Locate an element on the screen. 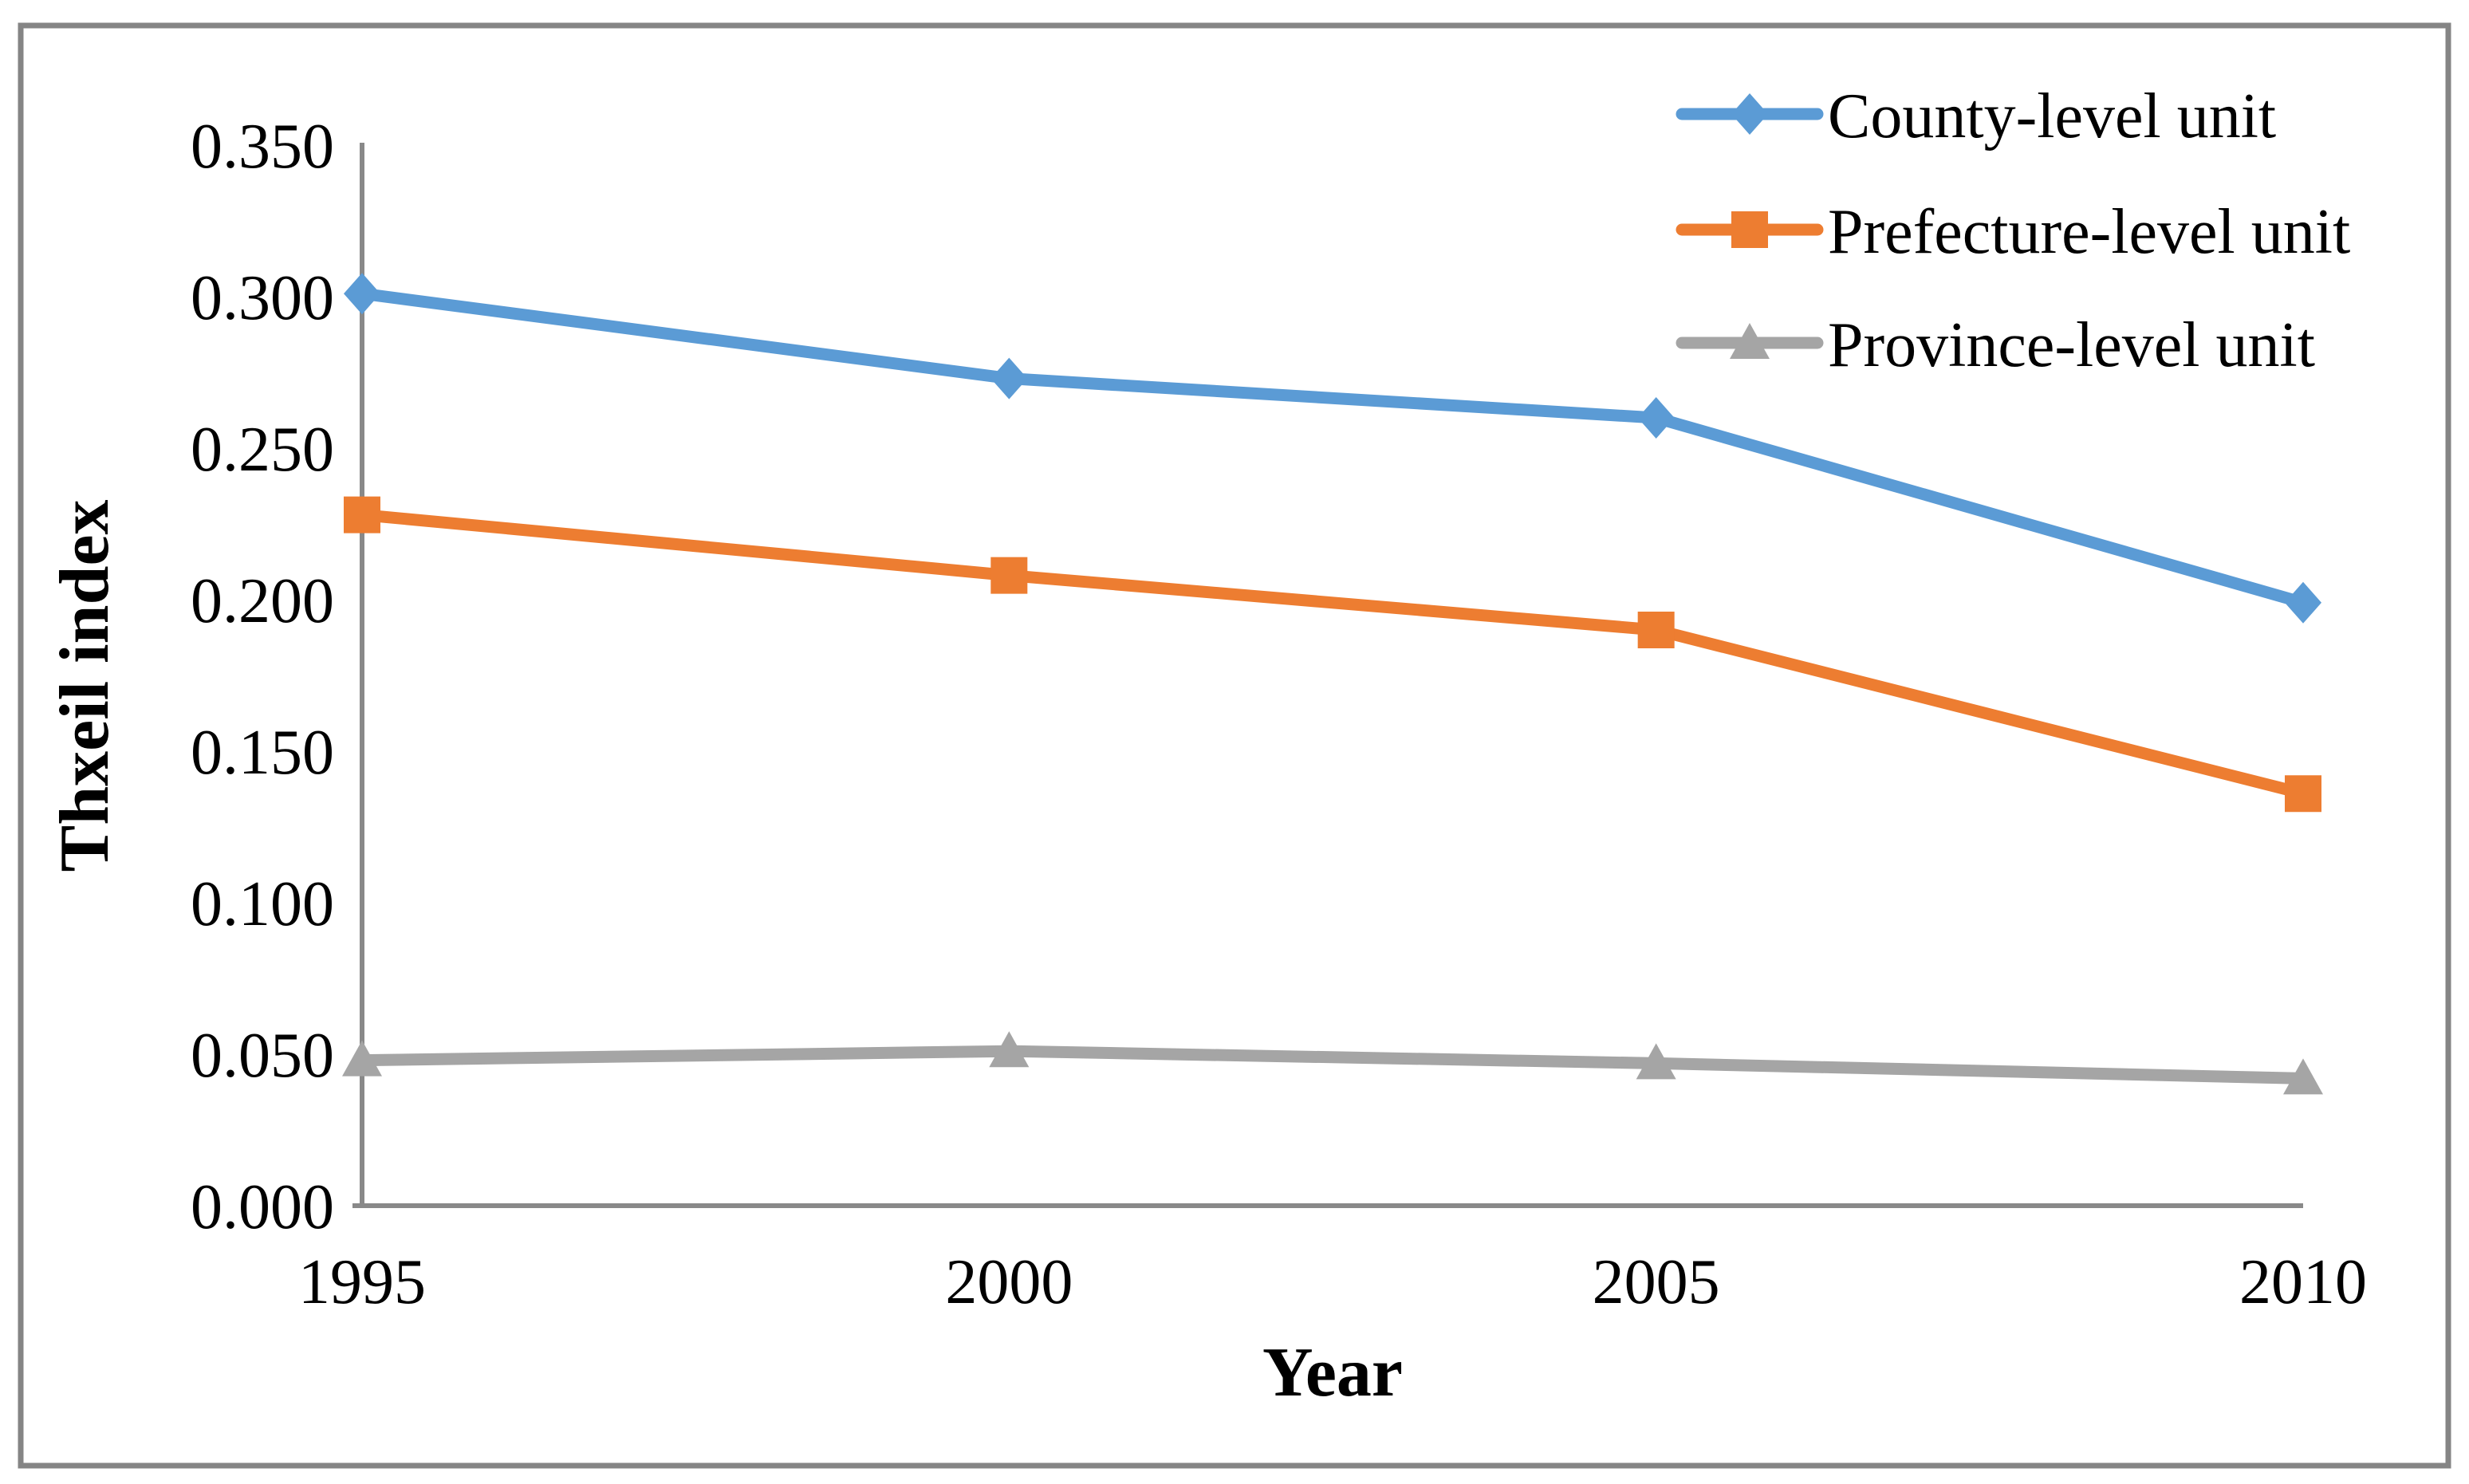  y-tick-label: 0.350 is located at coordinates (262, 147).